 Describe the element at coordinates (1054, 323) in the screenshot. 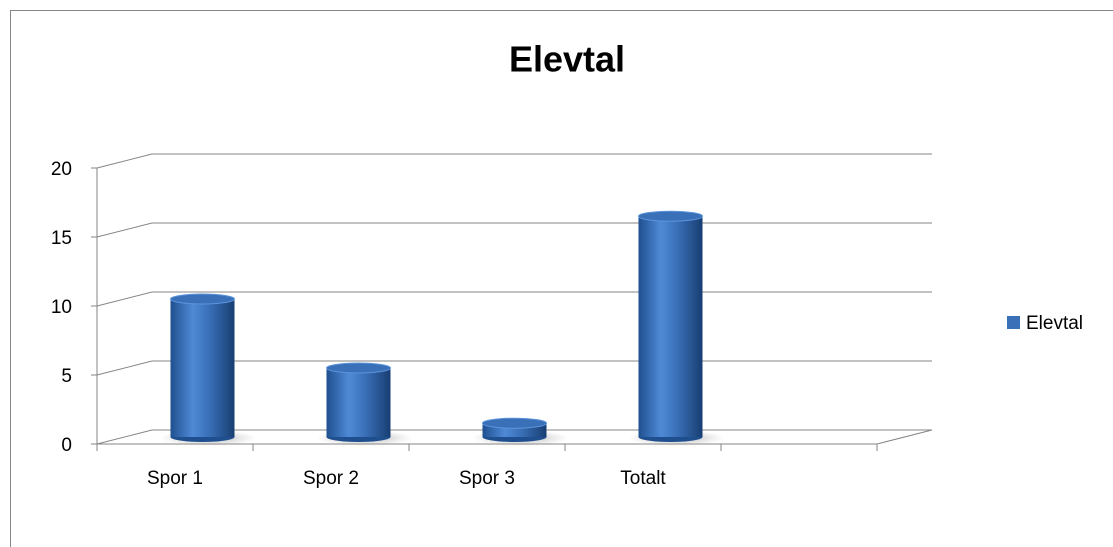

I see `legend-label: Elevtal` at that location.